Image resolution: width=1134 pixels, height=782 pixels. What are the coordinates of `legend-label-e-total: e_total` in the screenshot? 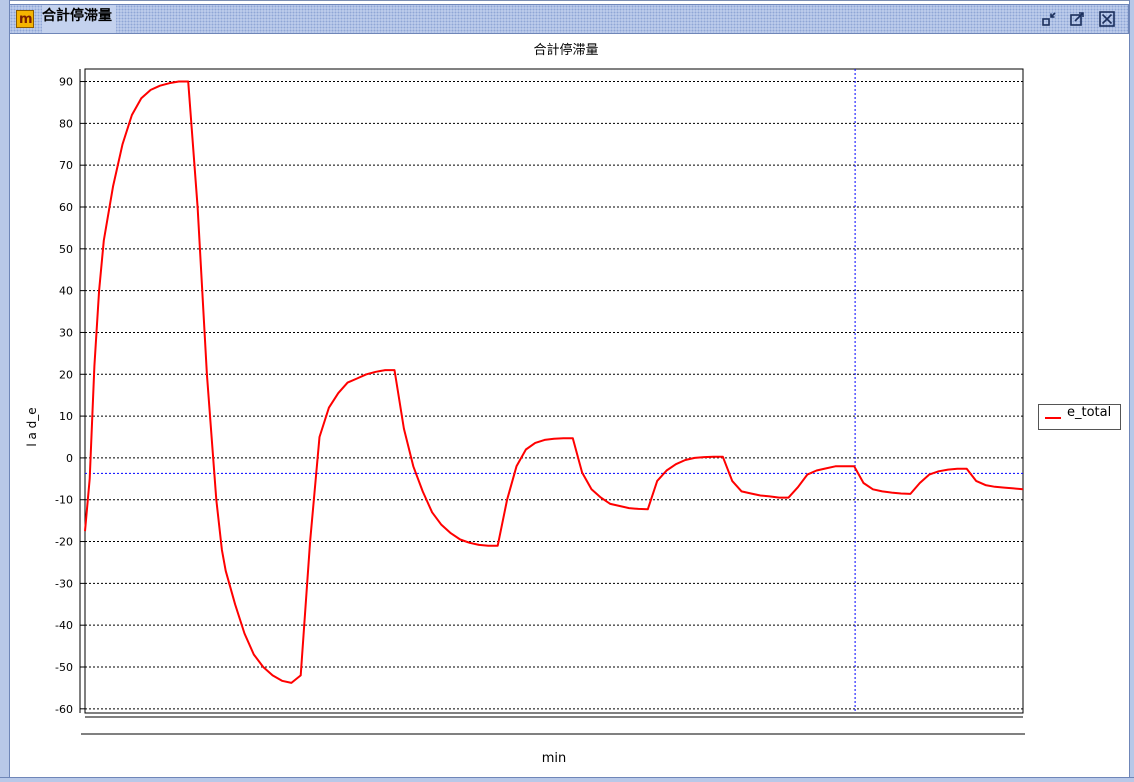 It's located at (1089, 412).